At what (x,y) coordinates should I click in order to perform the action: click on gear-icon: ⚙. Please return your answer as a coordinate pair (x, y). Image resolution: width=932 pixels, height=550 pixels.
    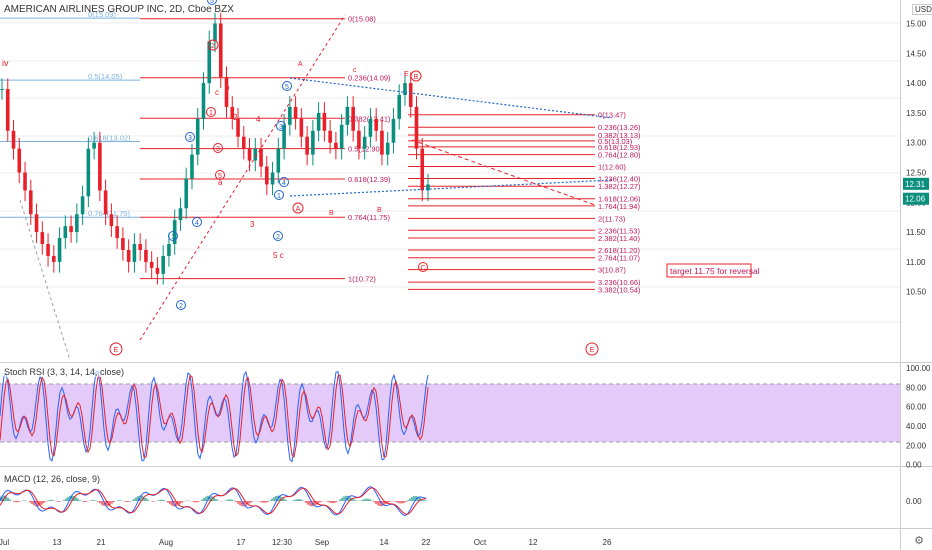
    Looking at the image, I should click on (919, 541).